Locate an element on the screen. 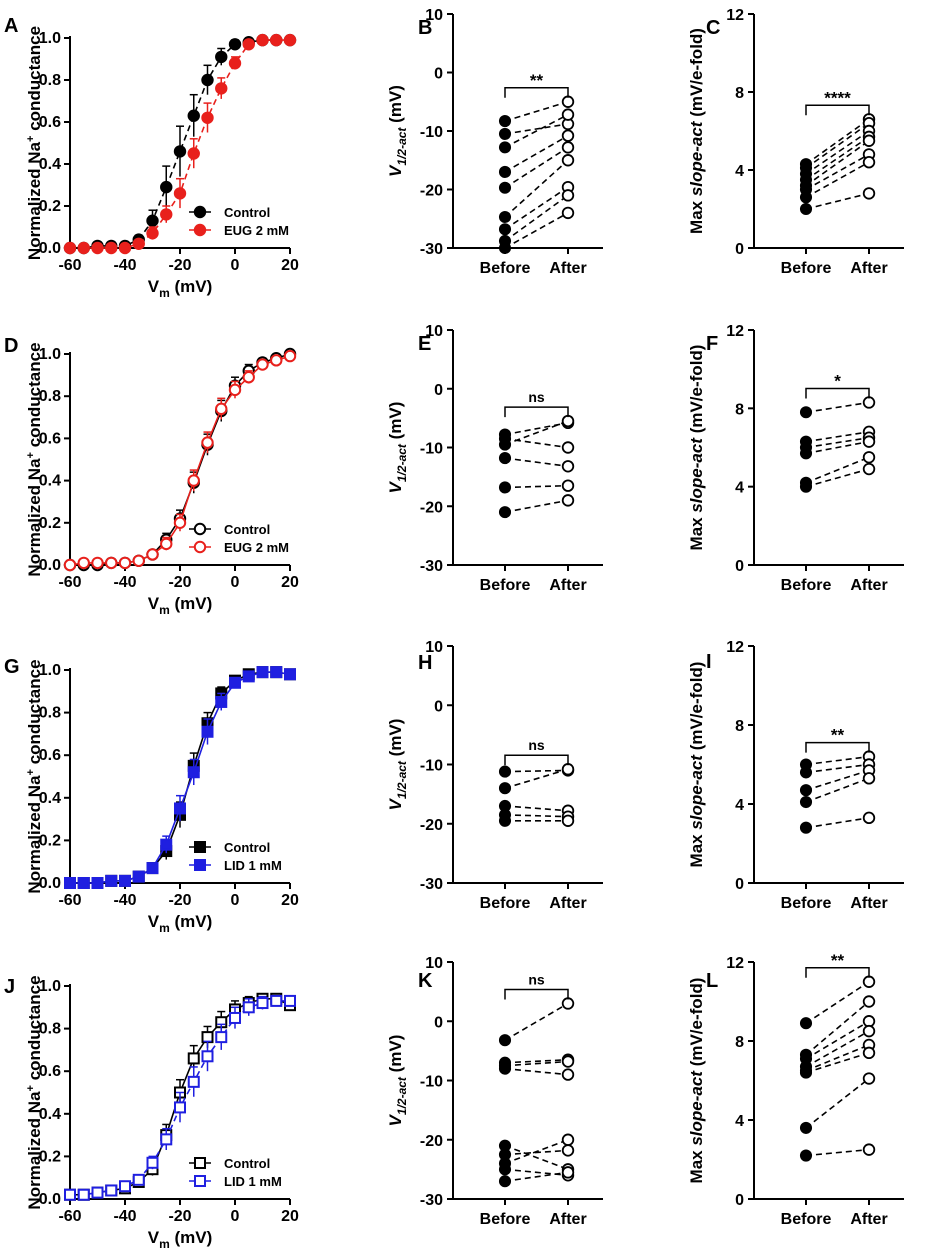  y-axis-title: Normalized Na+ conductance is located at coordinates (34, 1092).